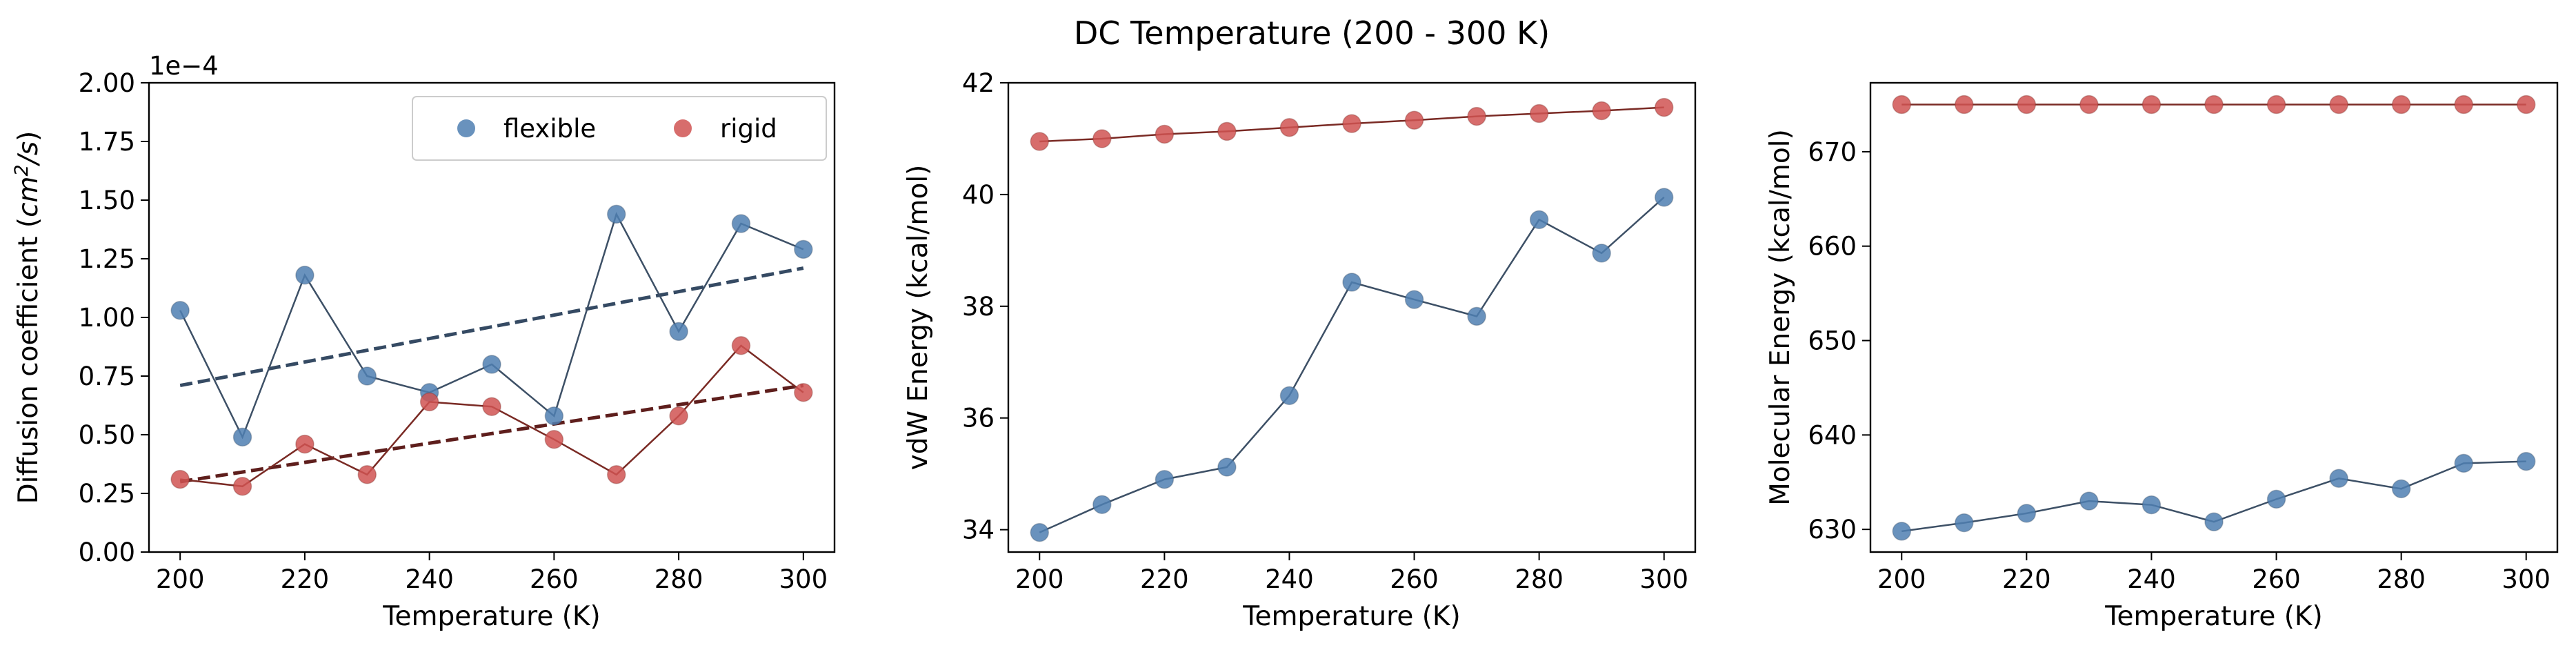 The height and width of the screenshot is (659, 2576). I want to click on legend-label-rigid: rigid, so click(748, 129).